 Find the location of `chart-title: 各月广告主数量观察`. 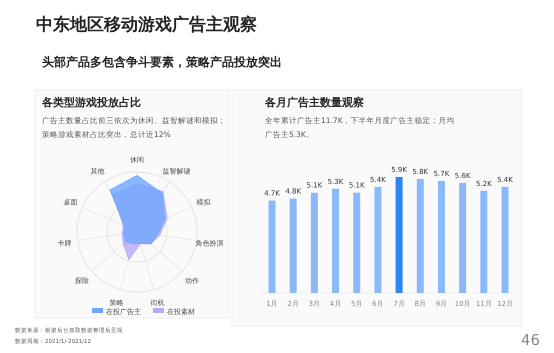

chart-title: 各月广告主数量观察 is located at coordinates (314, 102).